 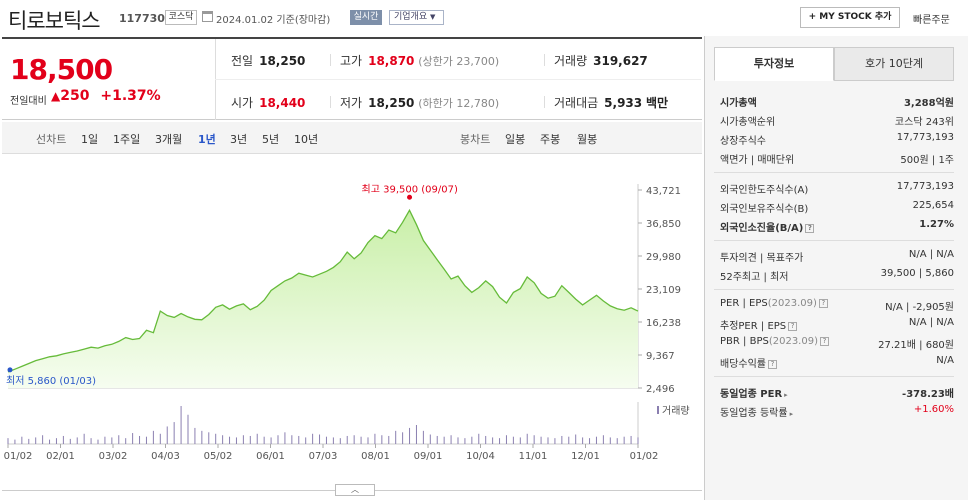 What do you see at coordinates (207, 16) in the screenshot?
I see `calendar-icon` at bounding box center [207, 16].